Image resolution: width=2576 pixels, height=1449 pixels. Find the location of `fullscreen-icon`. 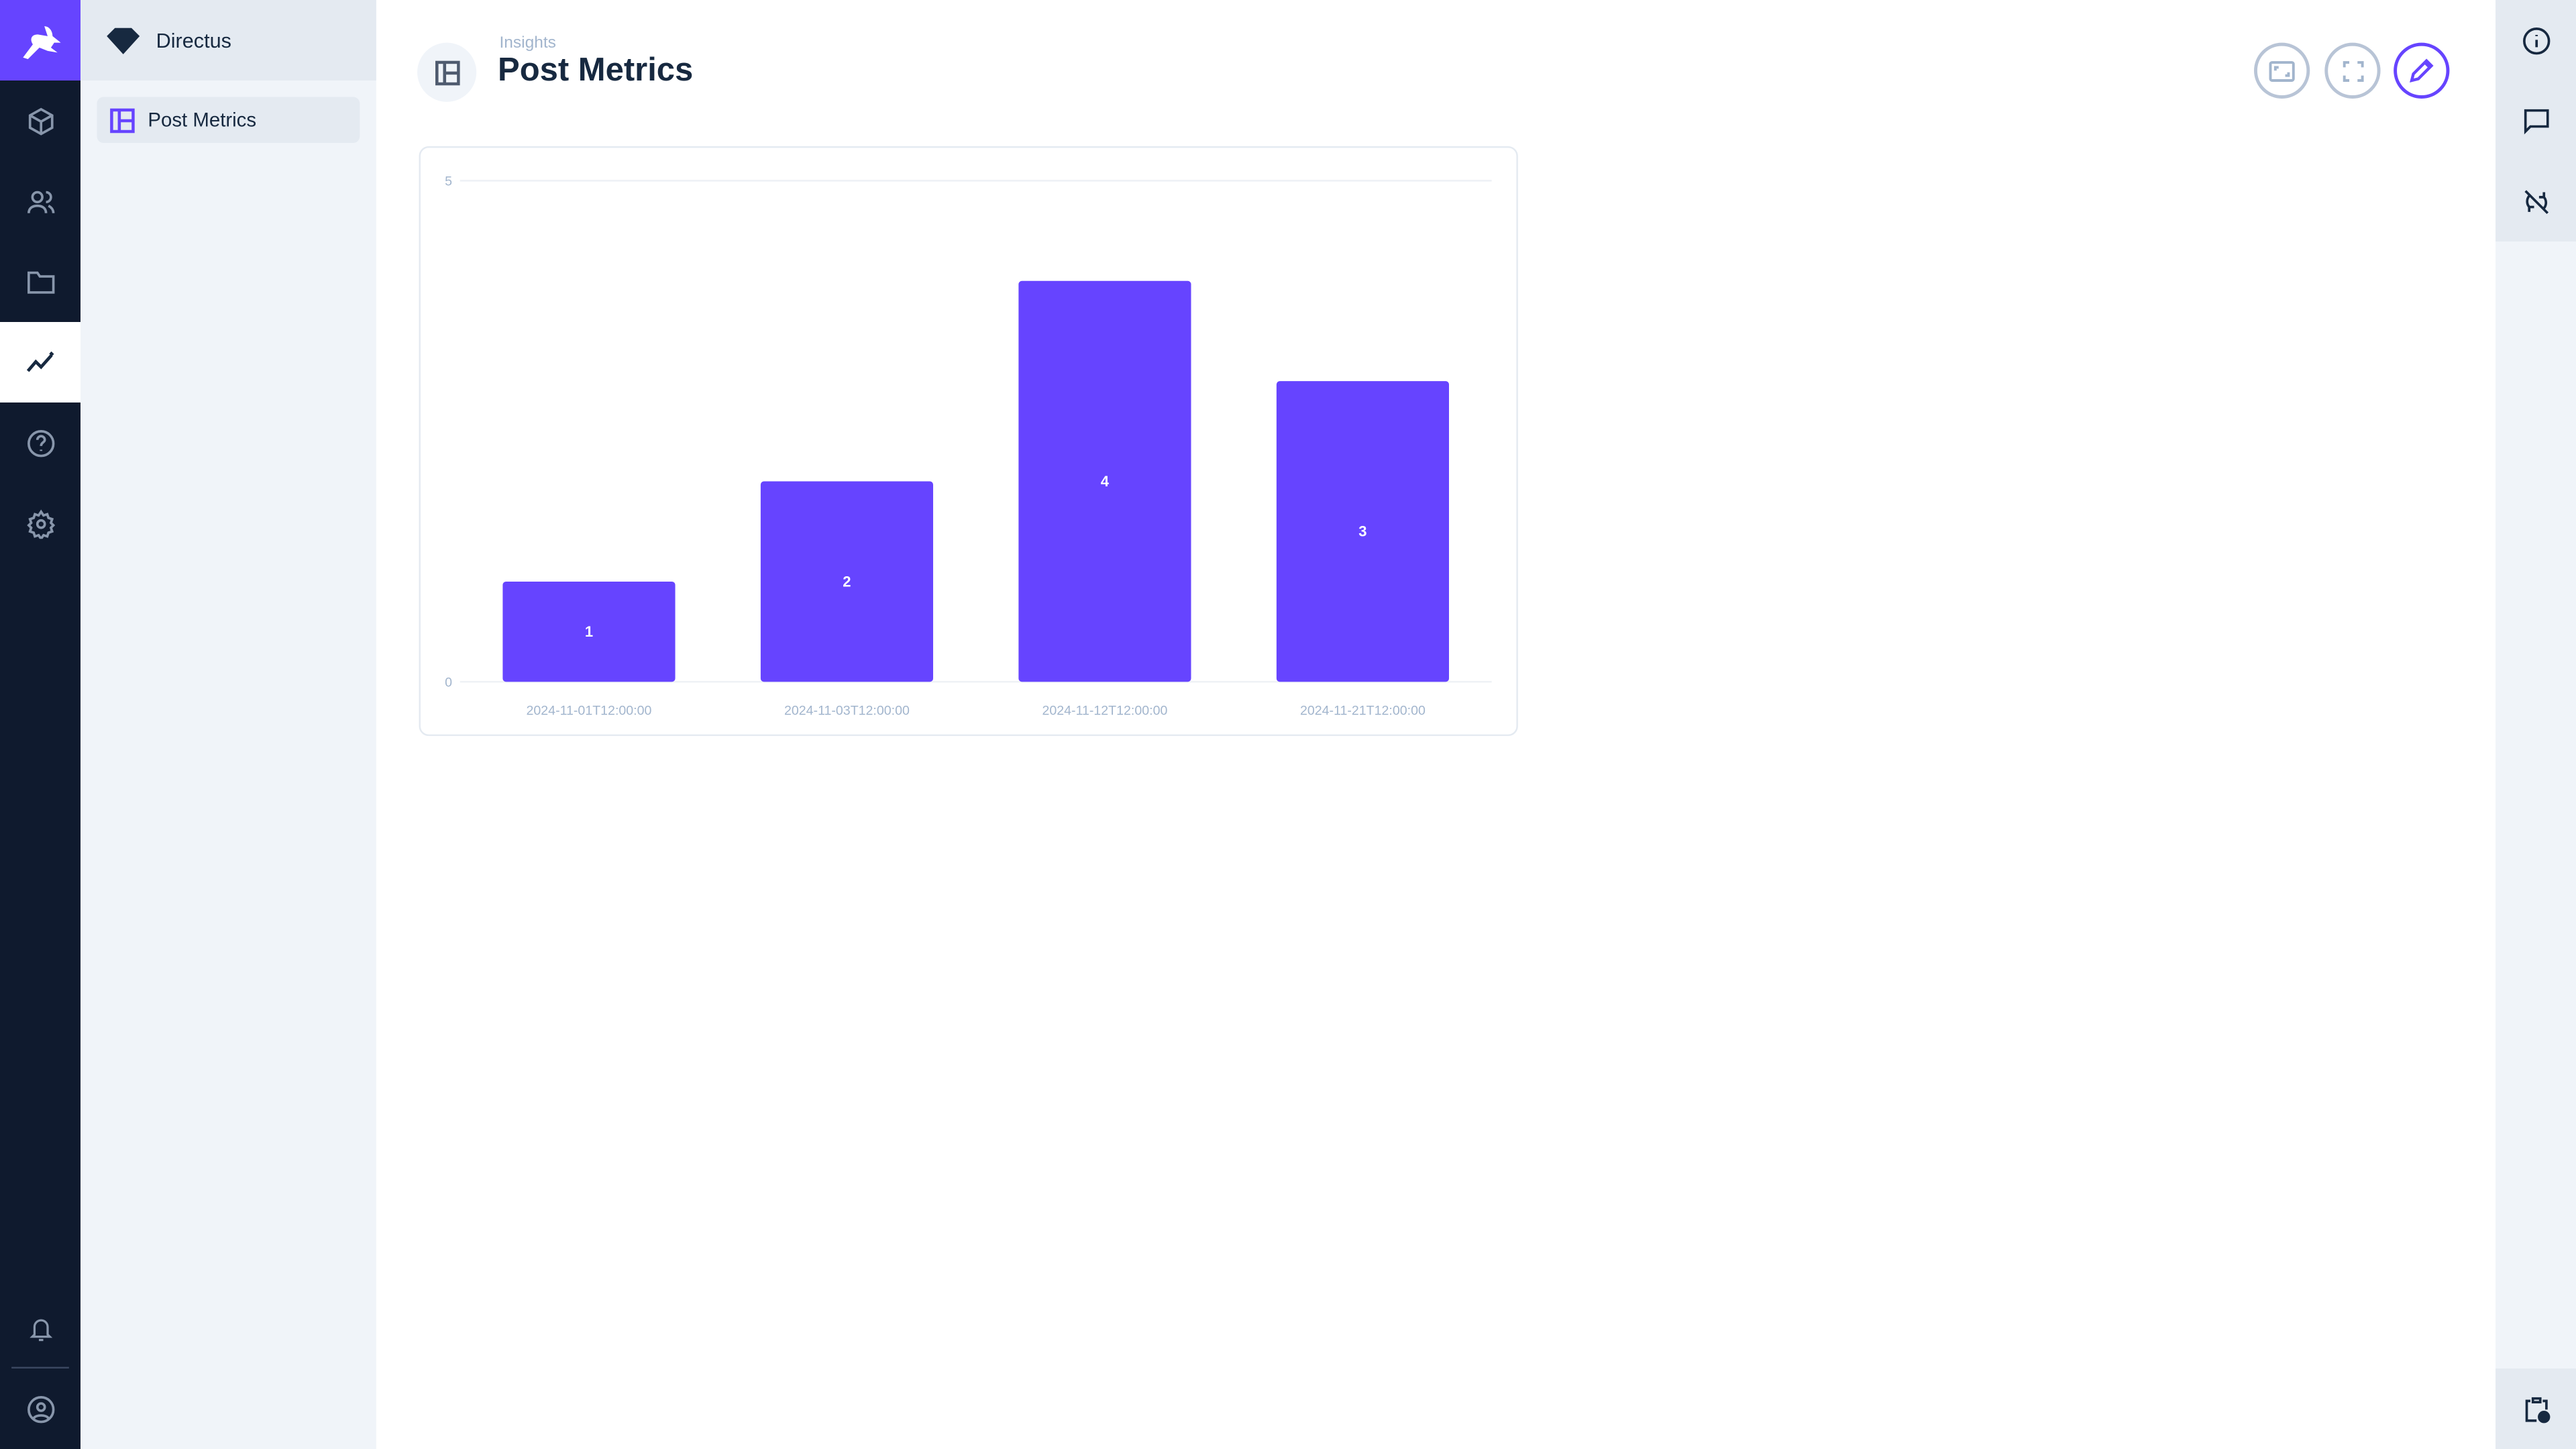

fullscreen-icon is located at coordinates (2352, 70).